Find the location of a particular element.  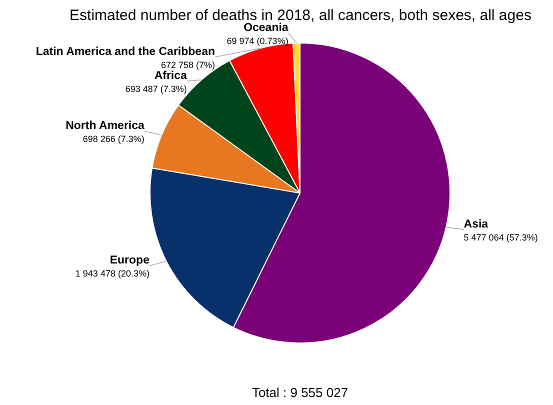

slice-label: Europe is located at coordinates (130, 260).